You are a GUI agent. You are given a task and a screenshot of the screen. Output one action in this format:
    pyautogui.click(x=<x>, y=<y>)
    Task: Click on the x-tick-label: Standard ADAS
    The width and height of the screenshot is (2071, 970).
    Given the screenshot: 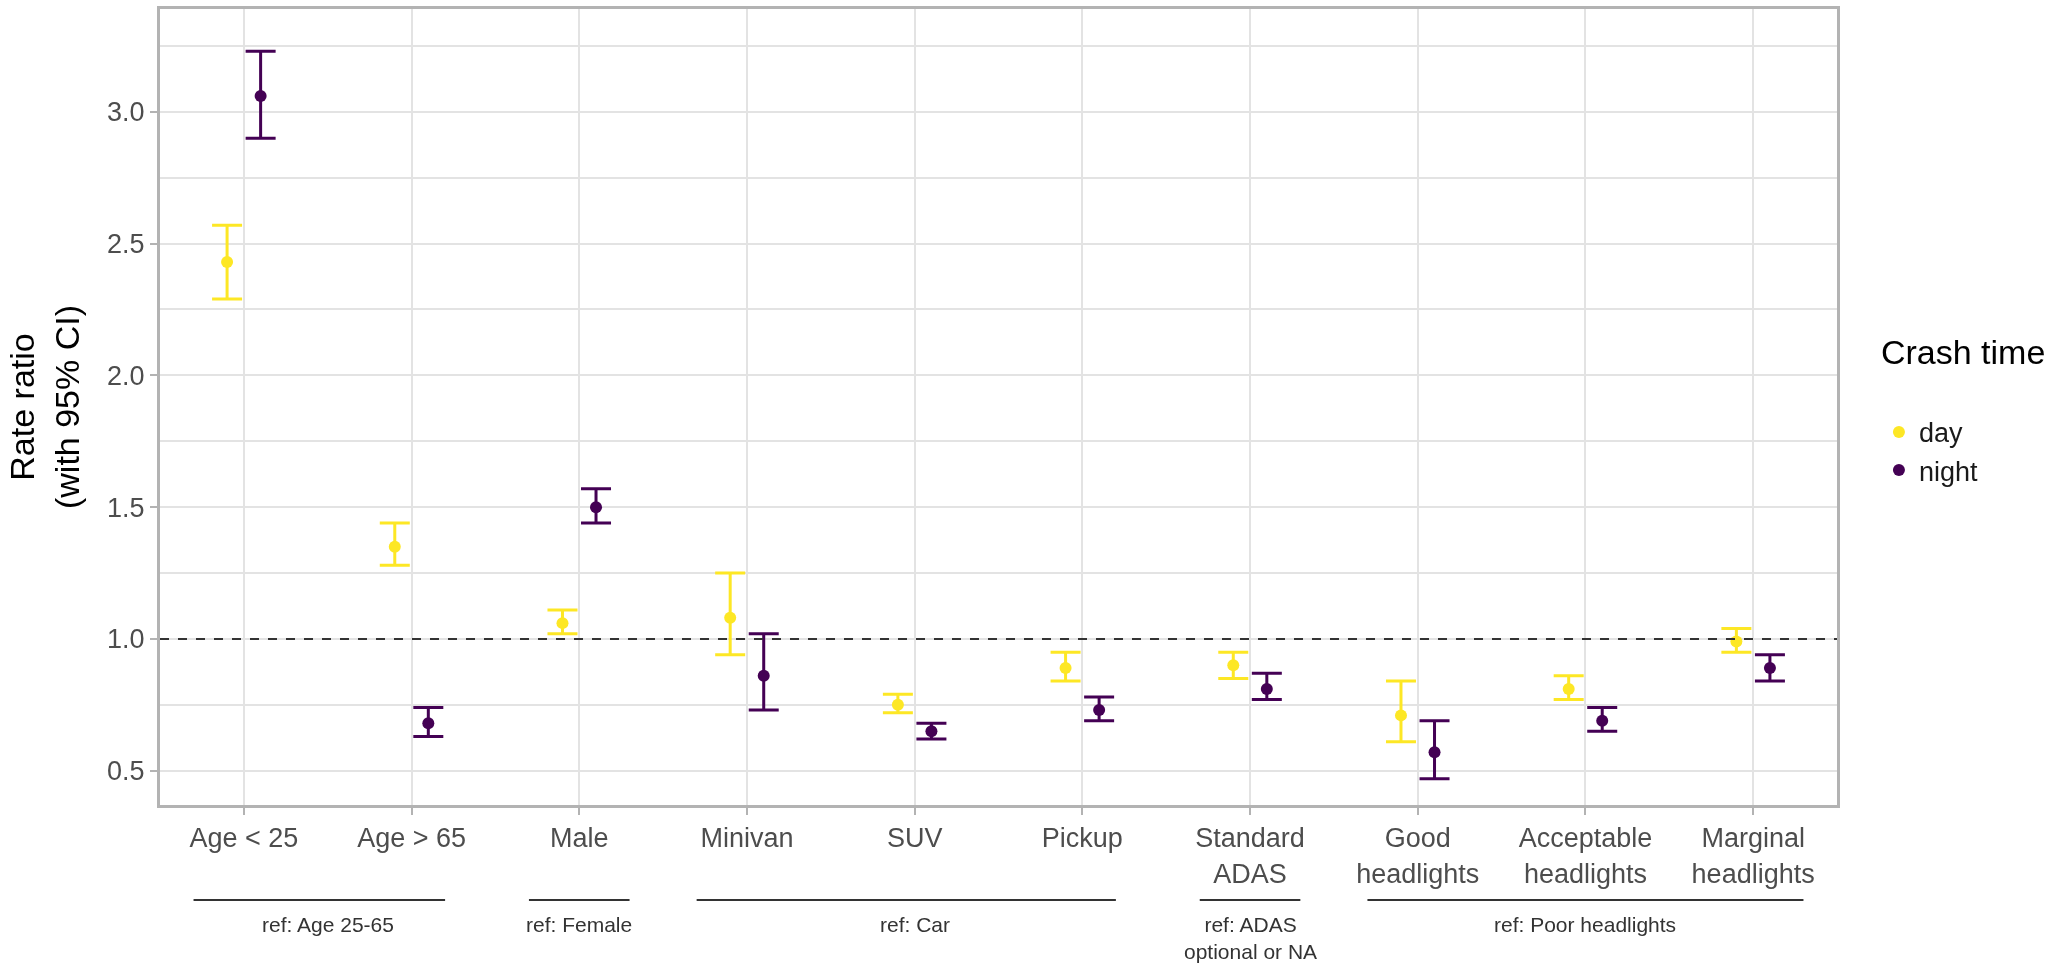 What is the action you would take?
    pyautogui.click(x=1250, y=856)
    